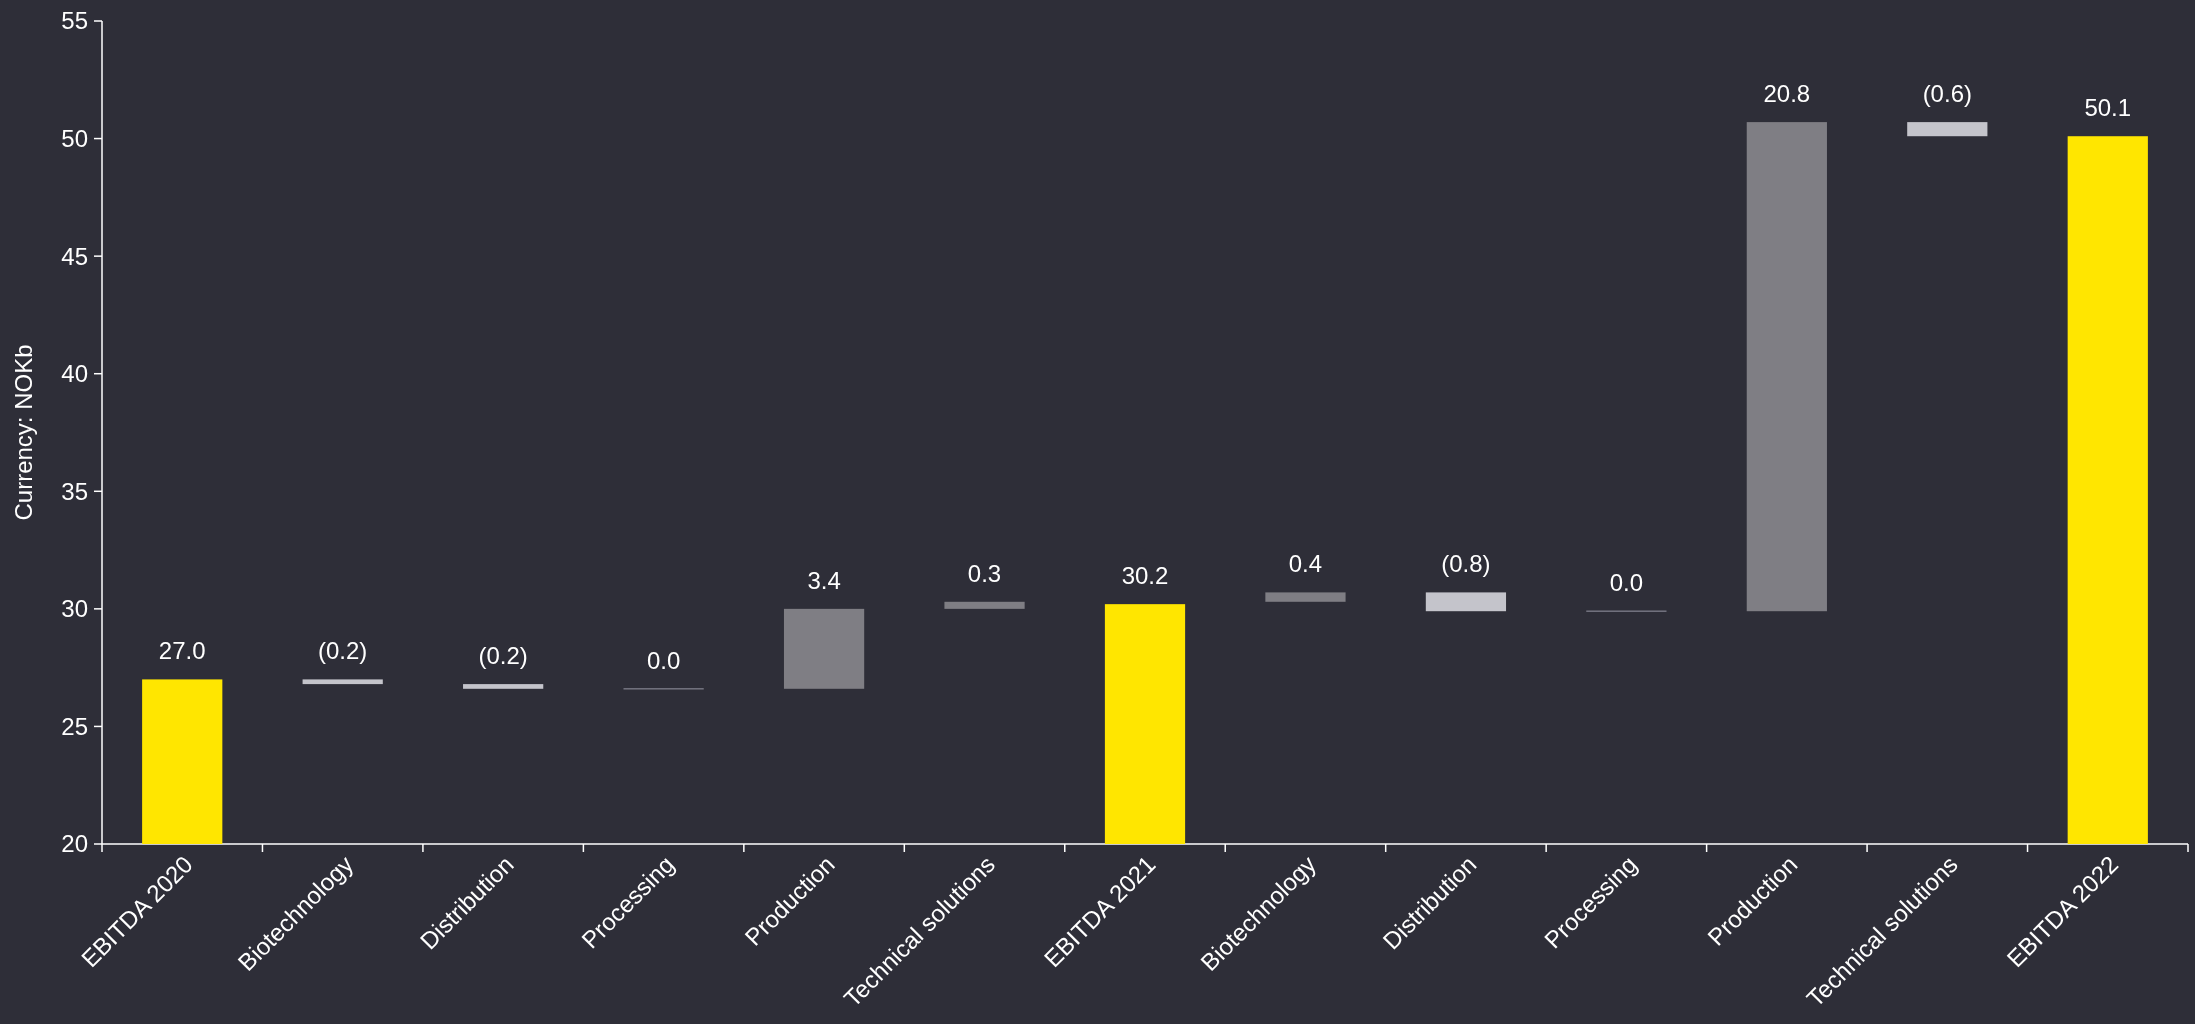  What do you see at coordinates (74, 374) in the screenshot?
I see `y-tick-label: 40` at bounding box center [74, 374].